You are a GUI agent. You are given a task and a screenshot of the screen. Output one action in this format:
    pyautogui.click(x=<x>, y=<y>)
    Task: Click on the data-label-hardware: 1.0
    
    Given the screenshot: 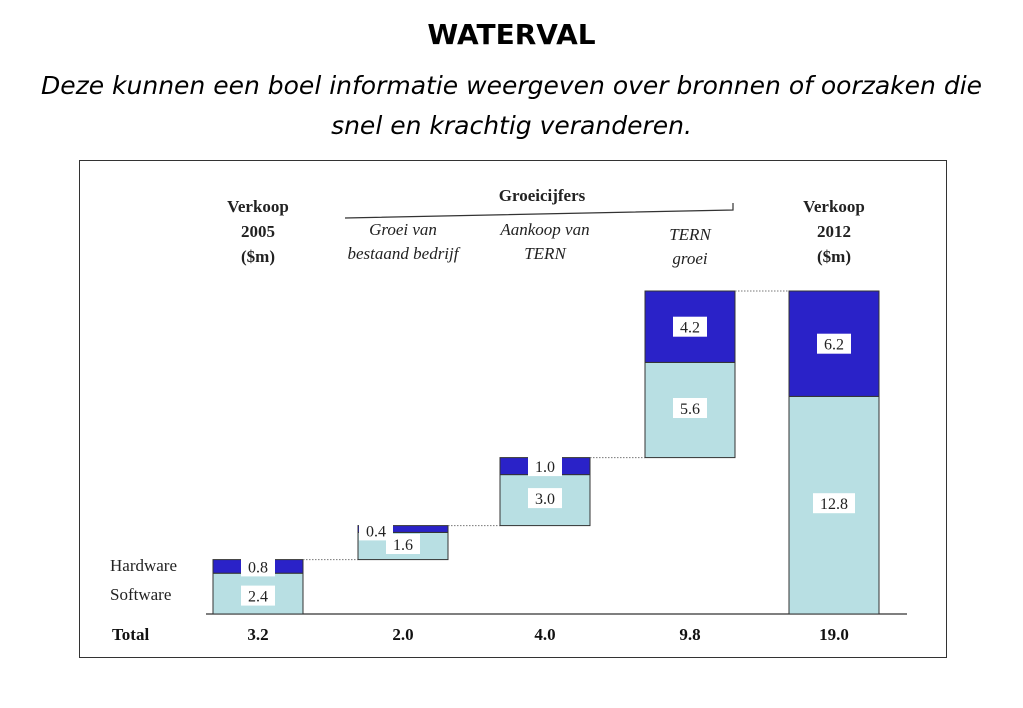 What is the action you would take?
    pyautogui.click(x=545, y=467)
    